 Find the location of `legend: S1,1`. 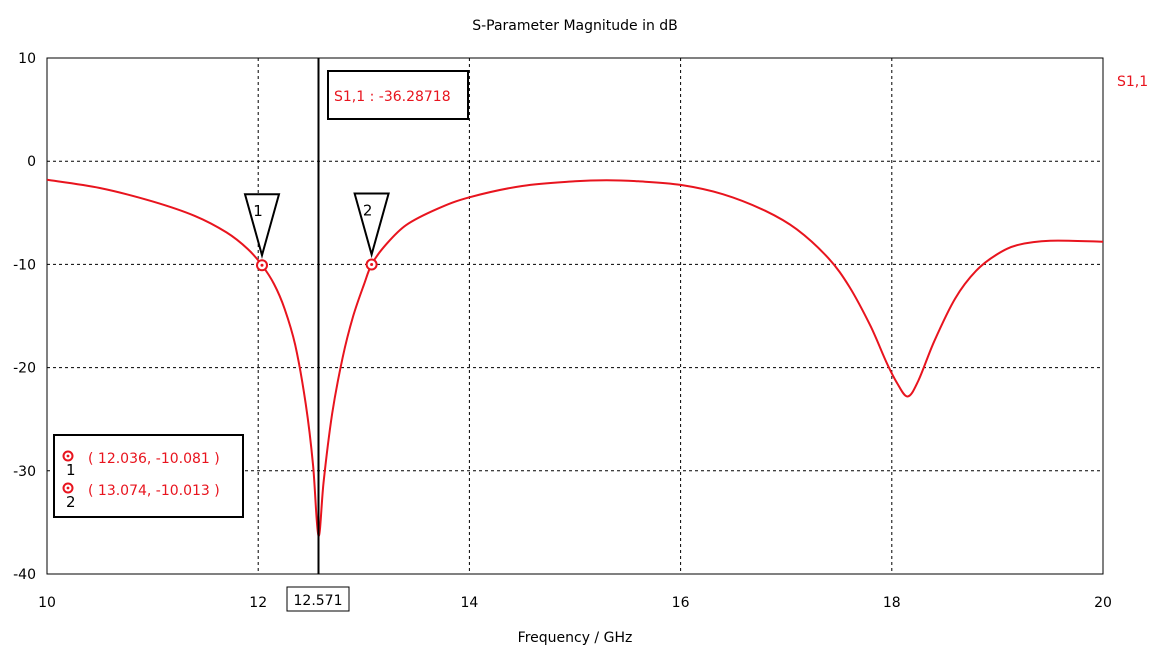

legend: S1,1 is located at coordinates (1132, 82).